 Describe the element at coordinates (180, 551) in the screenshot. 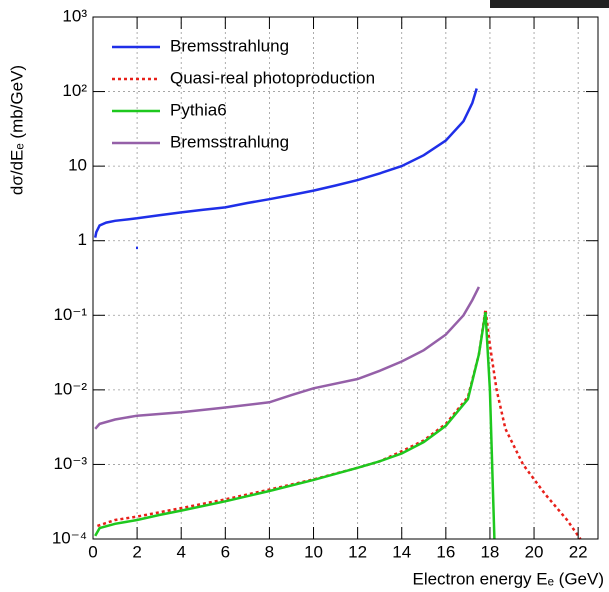

I see `x-tick-label: 4` at that location.